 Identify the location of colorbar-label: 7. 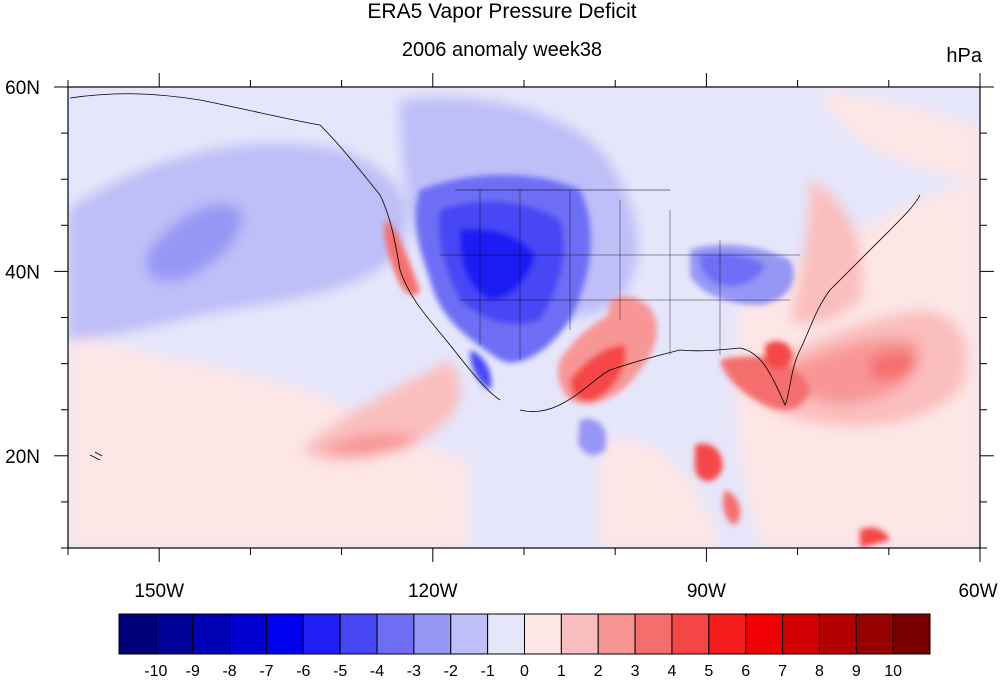
(782, 671).